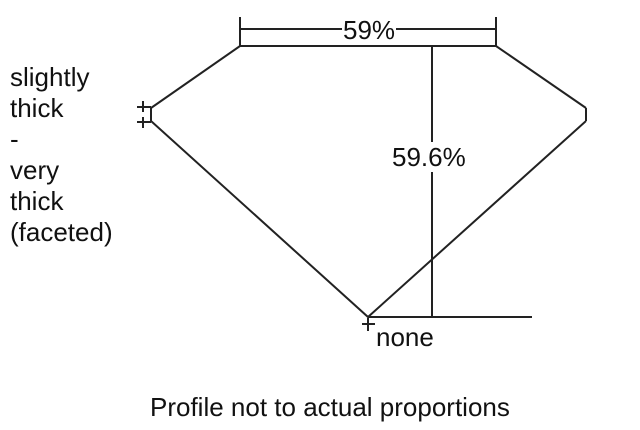 The height and width of the screenshot is (430, 640). I want to click on crown-outline, so click(368, 77).